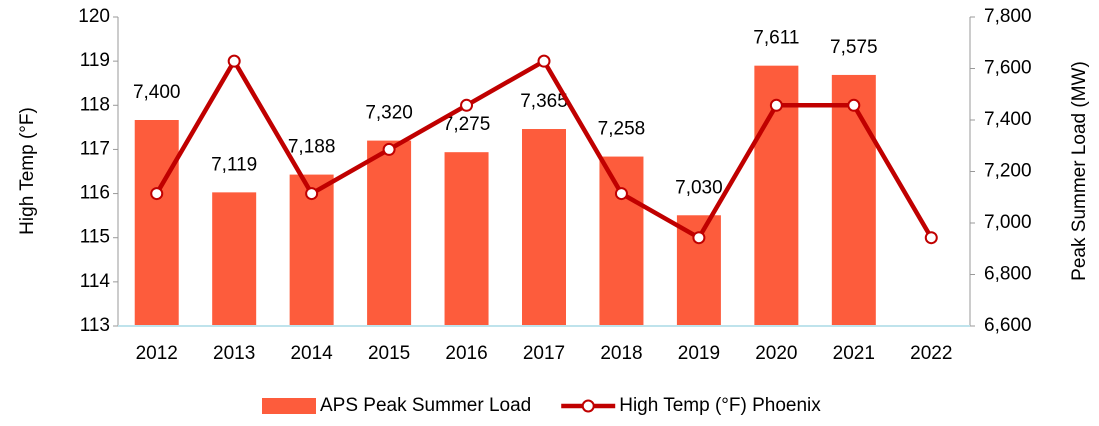  I want to click on value-label: 7,030, so click(699, 187).